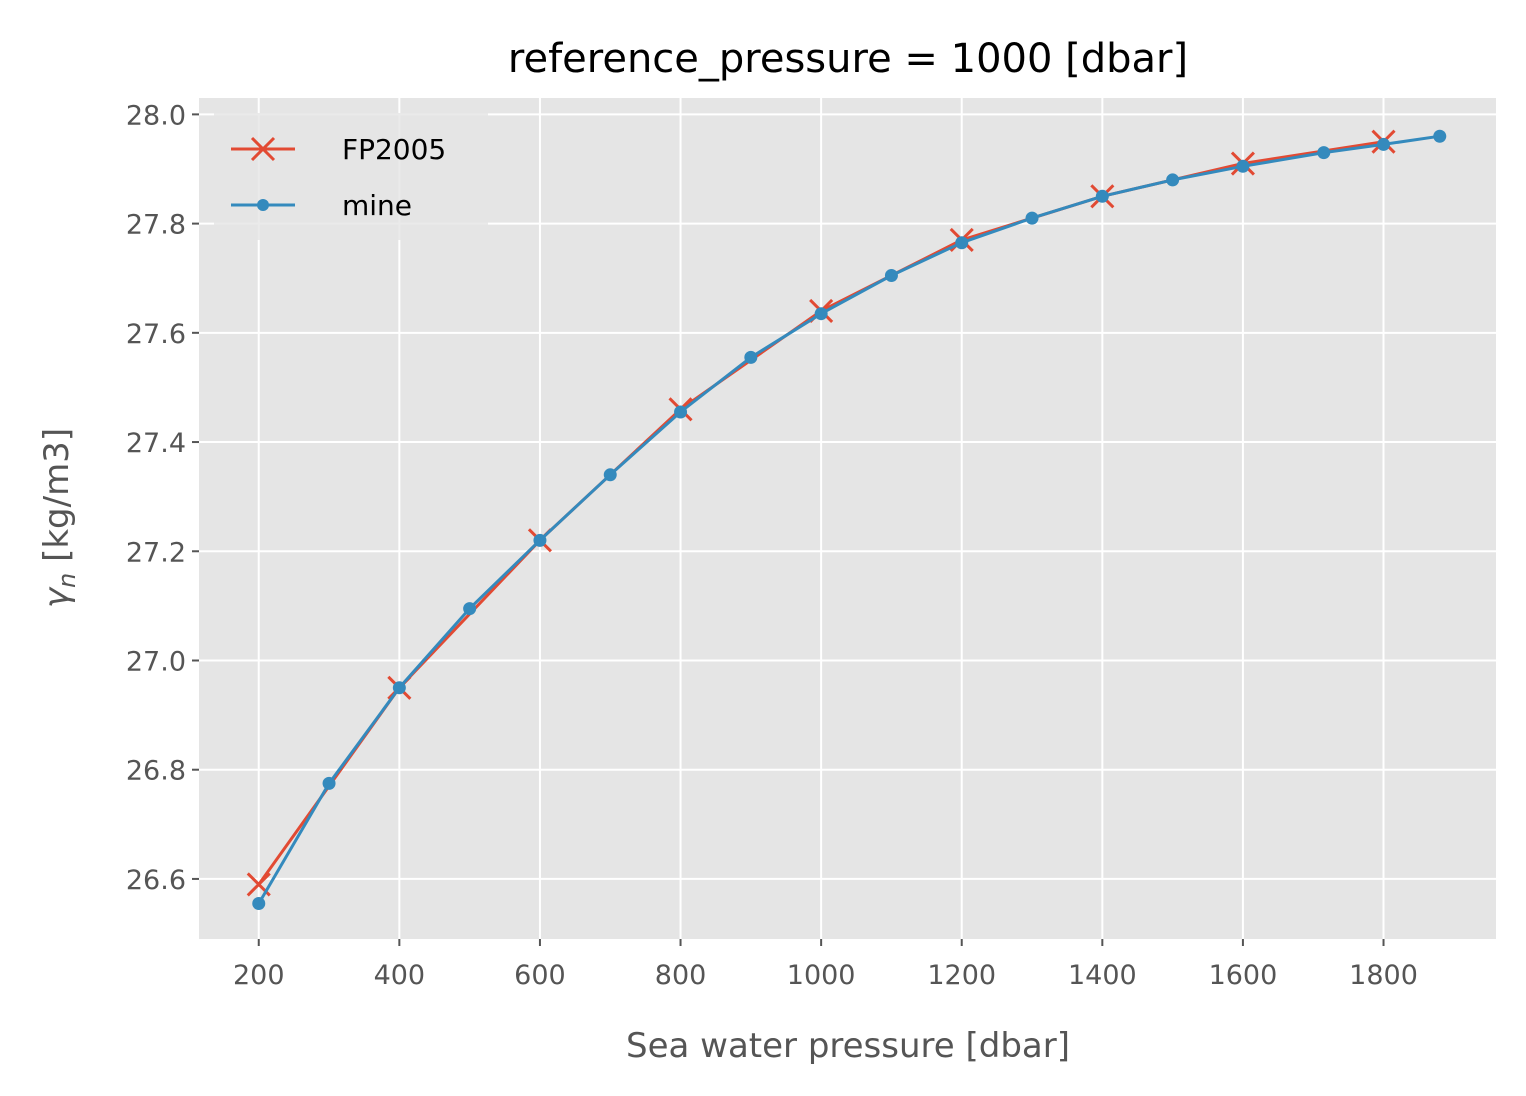 The image size is (1526, 1096). What do you see at coordinates (57, 500) in the screenshot?
I see `y-axis-label-units: [kg/m3]` at bounding box center [57, 500].